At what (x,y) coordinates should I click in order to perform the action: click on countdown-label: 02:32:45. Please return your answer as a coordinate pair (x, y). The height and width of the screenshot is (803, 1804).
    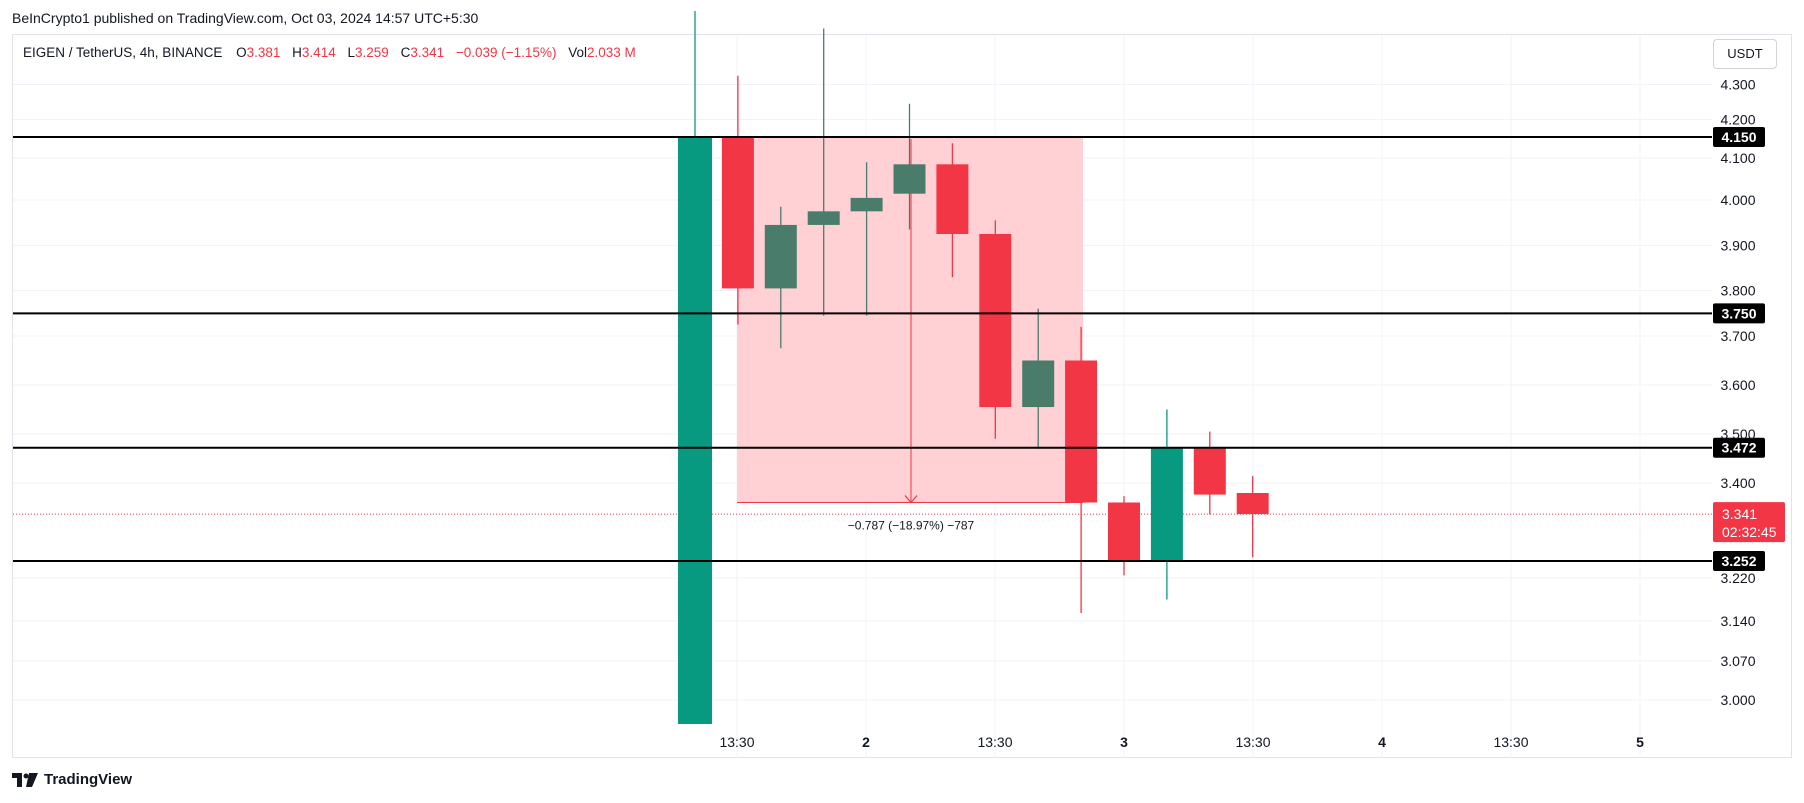
    Looking at the image, I should click on (1749, 532).